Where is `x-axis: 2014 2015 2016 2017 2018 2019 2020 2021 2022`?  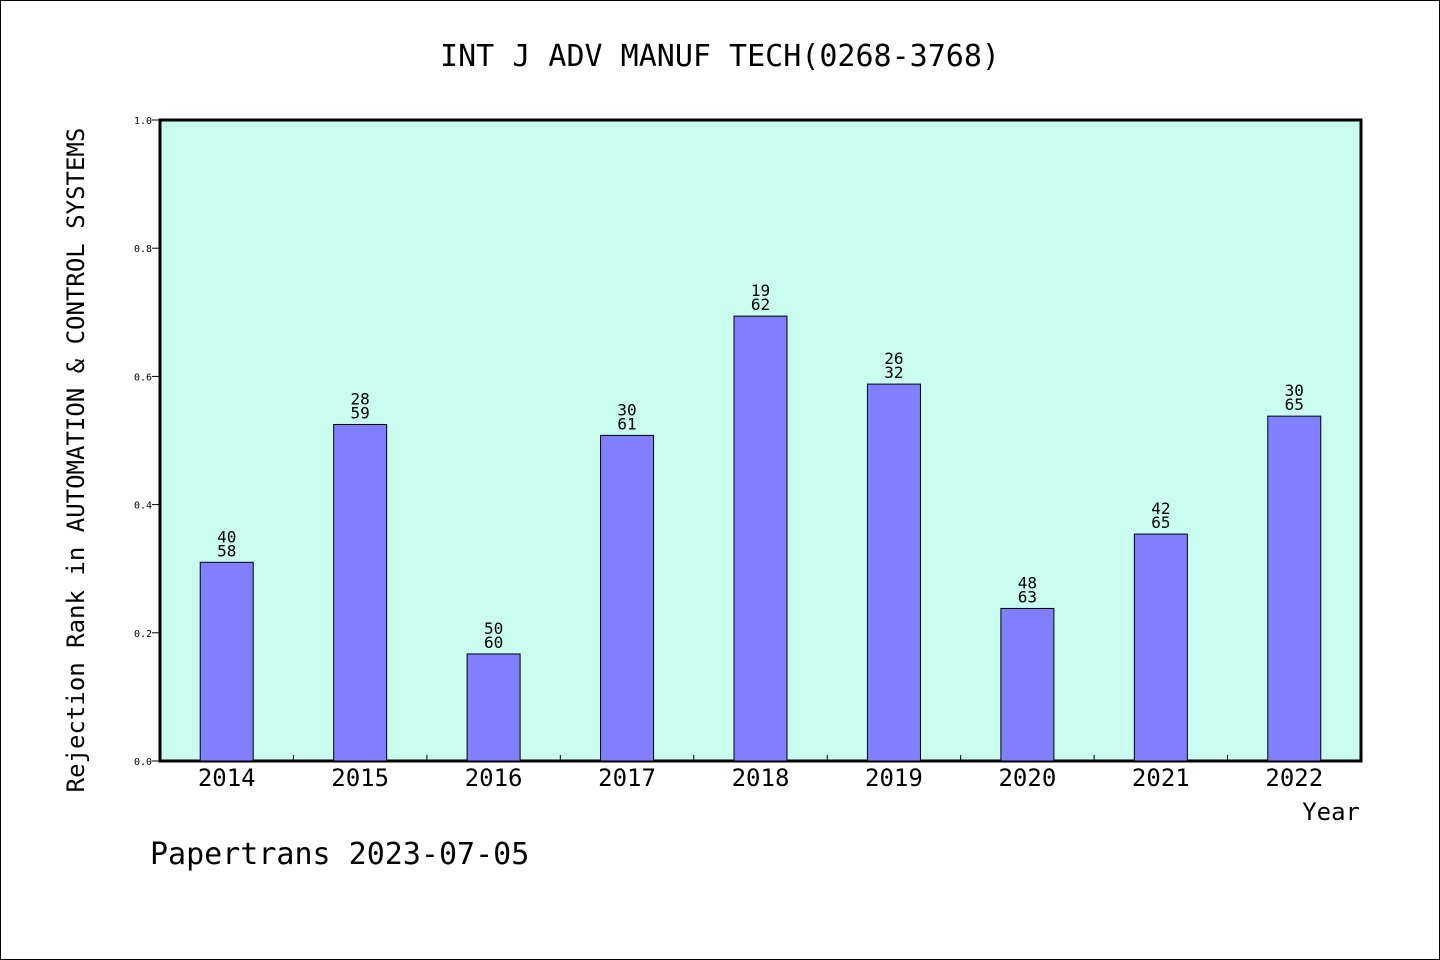 x-axis: 2014 2015 2016 2017 2018 2019 2020 2021 2022 is located at coordinates (760, 773).